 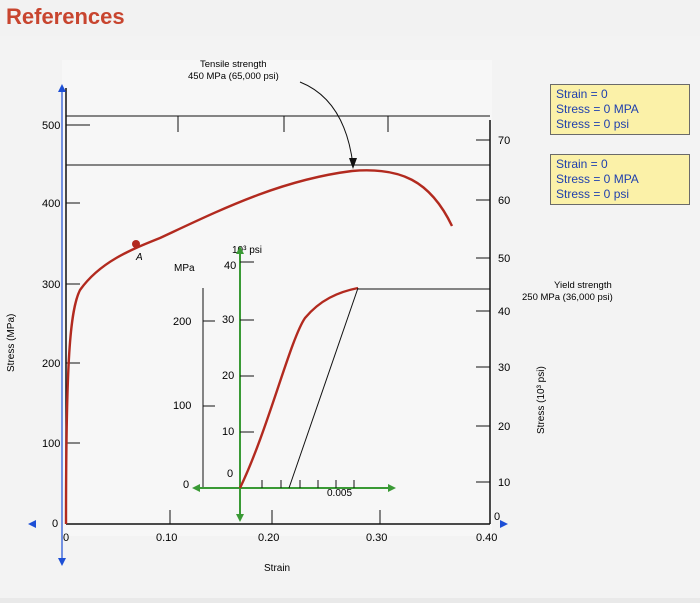 What do you see at coordinates (233, 64) in the screenshot?
I see `tensile-strength-title: Tensile strength` at bounding box center [233, 64].